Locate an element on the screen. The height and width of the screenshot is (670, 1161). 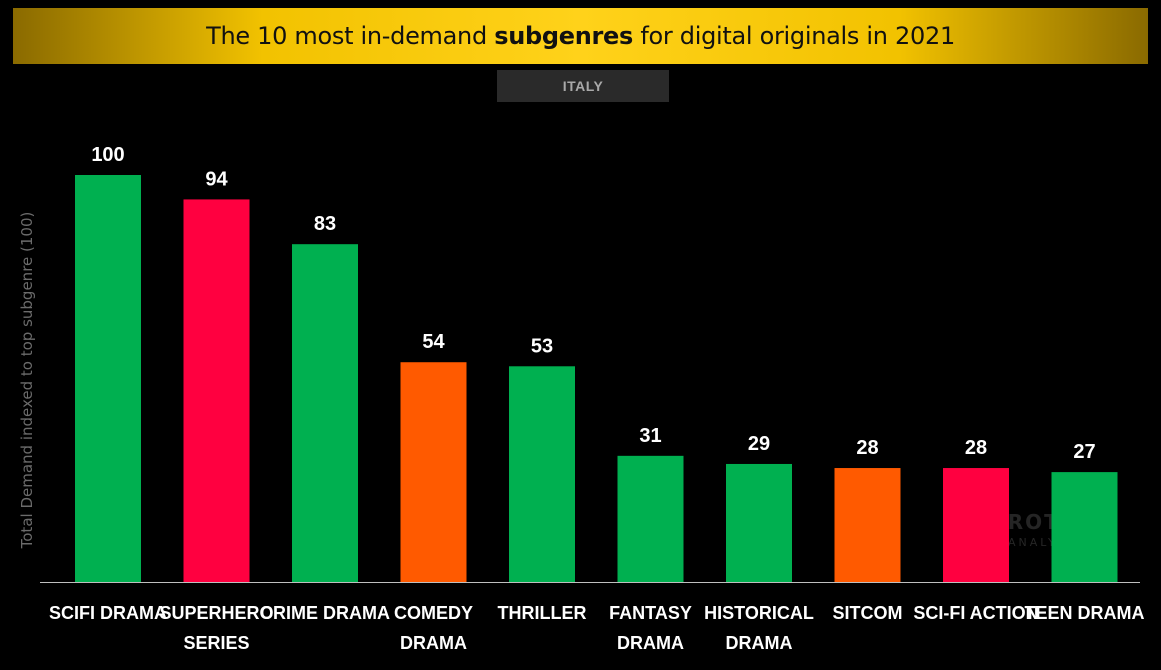
title-part-2: for digital originals in 2021 is located at coordinates (794, 36).